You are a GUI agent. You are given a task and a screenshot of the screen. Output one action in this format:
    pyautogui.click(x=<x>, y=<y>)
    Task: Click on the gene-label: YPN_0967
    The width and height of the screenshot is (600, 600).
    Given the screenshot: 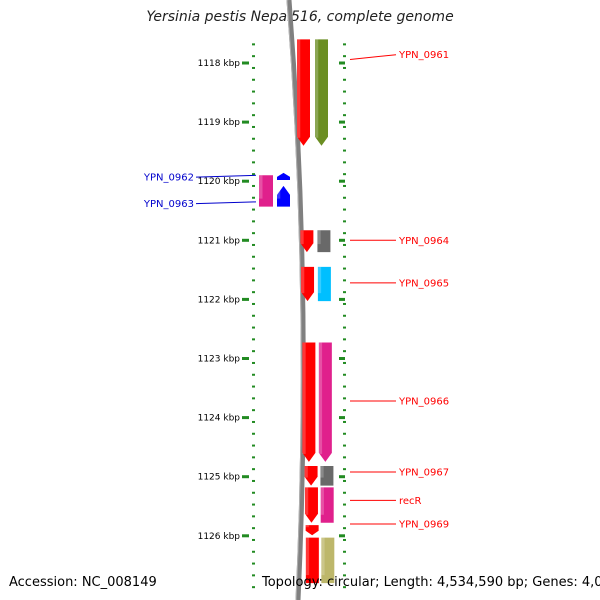 What is the action you would take?
    pyautogui.click(x=423, y=472)
    